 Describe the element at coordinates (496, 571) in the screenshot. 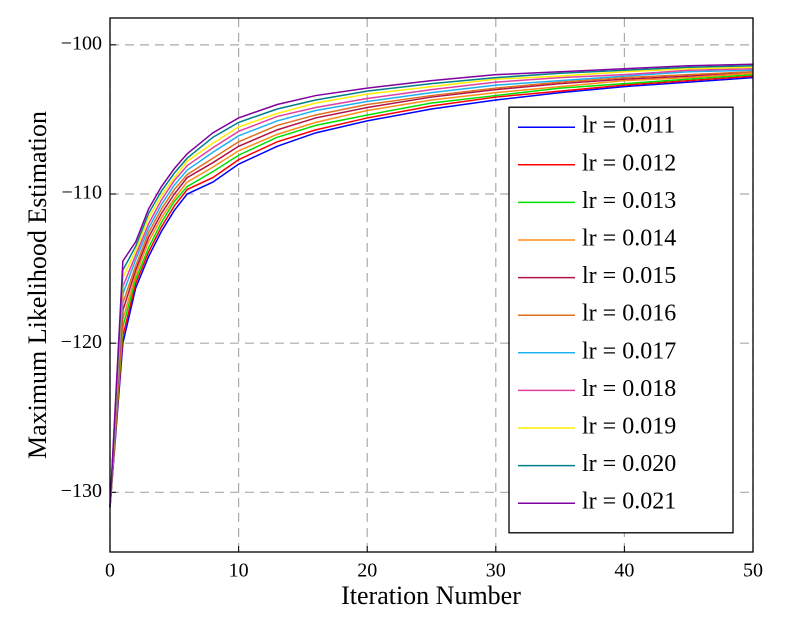

I see `x-tick-label: 30` at that location.